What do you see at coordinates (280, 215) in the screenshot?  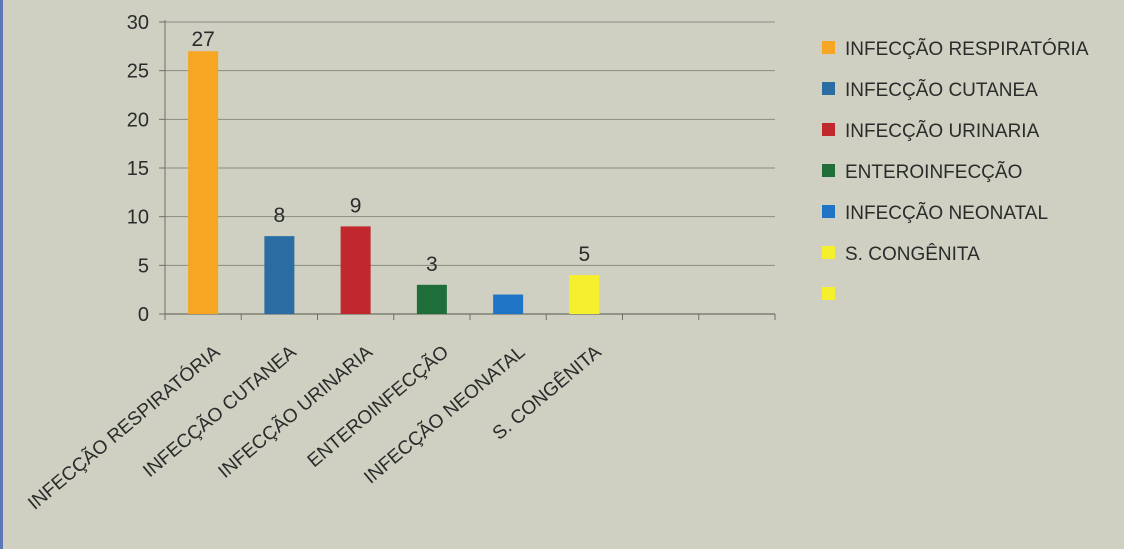 I see `data-label: 8` at bounding box center [280, 215].